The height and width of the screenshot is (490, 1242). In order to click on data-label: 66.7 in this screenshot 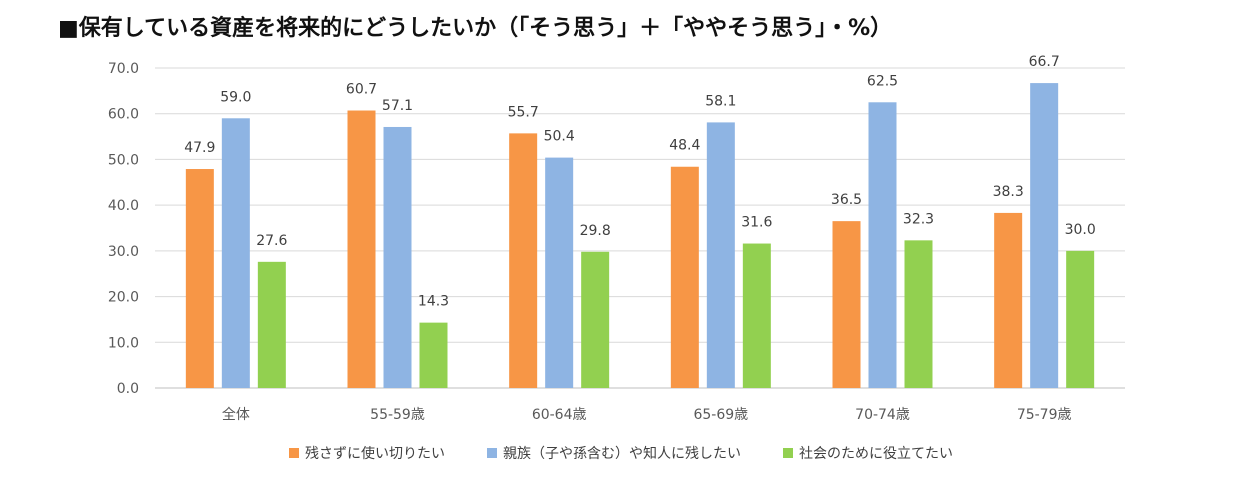, I will do `click(1044, 62)`.